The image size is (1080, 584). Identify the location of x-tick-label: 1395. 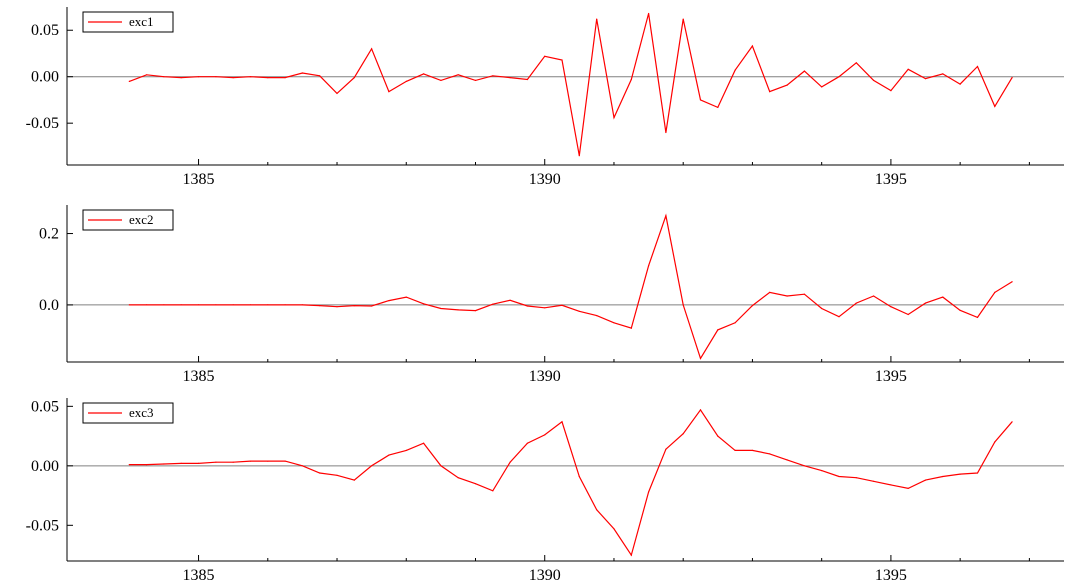
(891, 179).